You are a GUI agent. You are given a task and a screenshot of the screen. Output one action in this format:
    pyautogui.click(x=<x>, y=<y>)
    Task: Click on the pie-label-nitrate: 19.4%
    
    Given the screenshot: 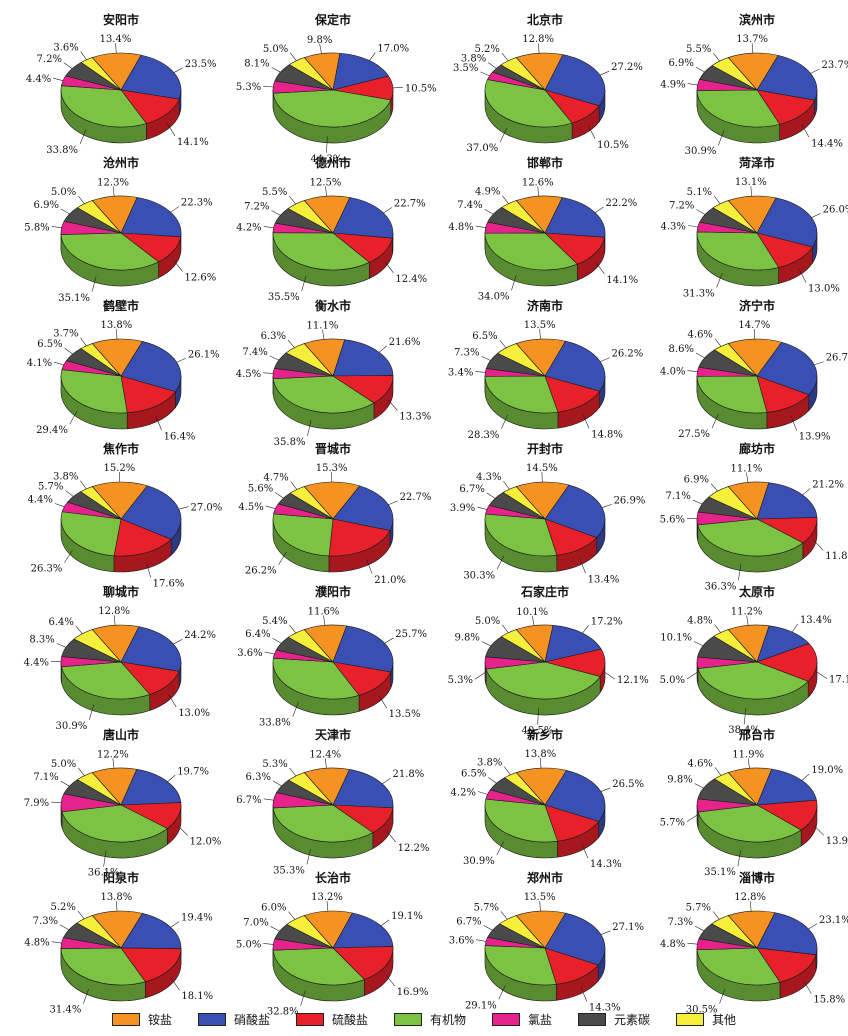 What is the action you would take?
    pyautogui.click(x=197, y=918)
    